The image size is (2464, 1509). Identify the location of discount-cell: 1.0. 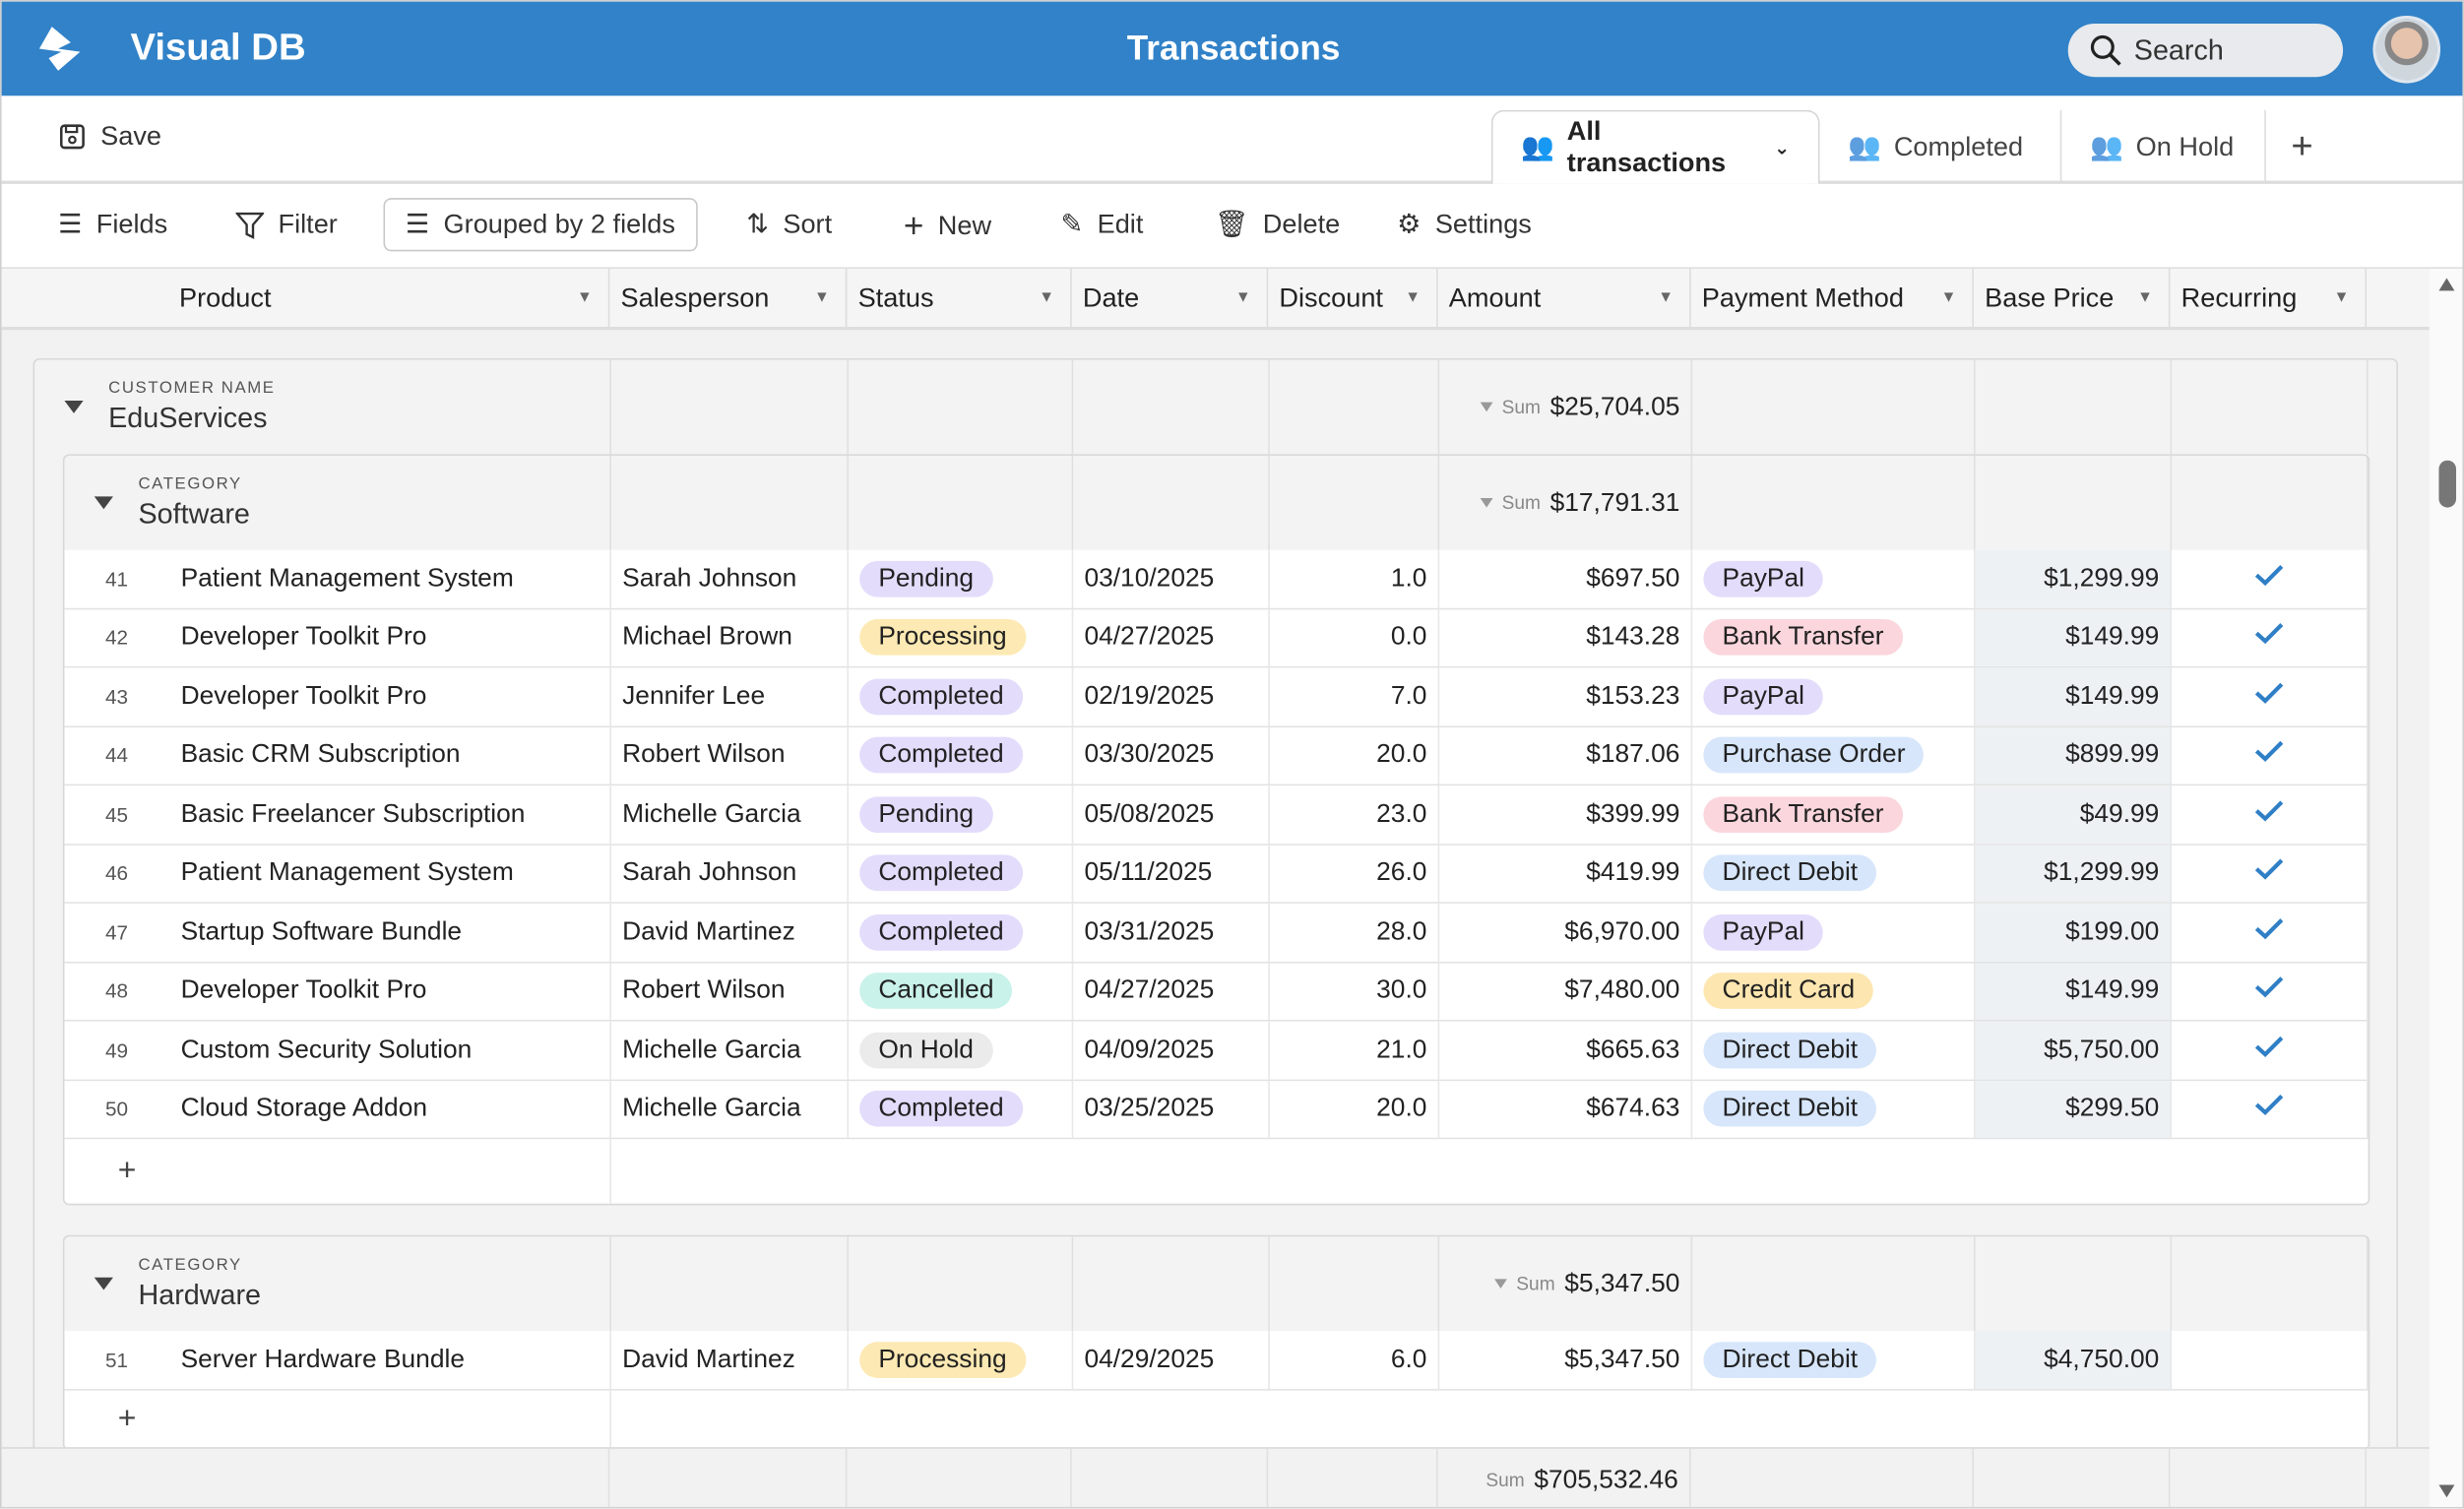
(1355, 578).